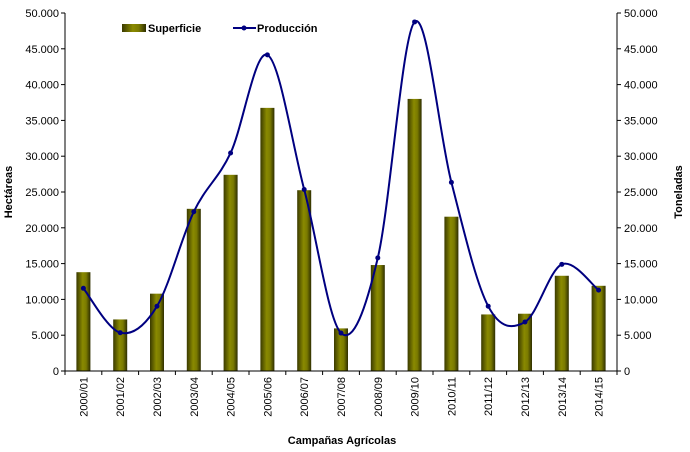 The image size is (690, 452). I want to click on point-produccion-2005/06, so click(267, 55).